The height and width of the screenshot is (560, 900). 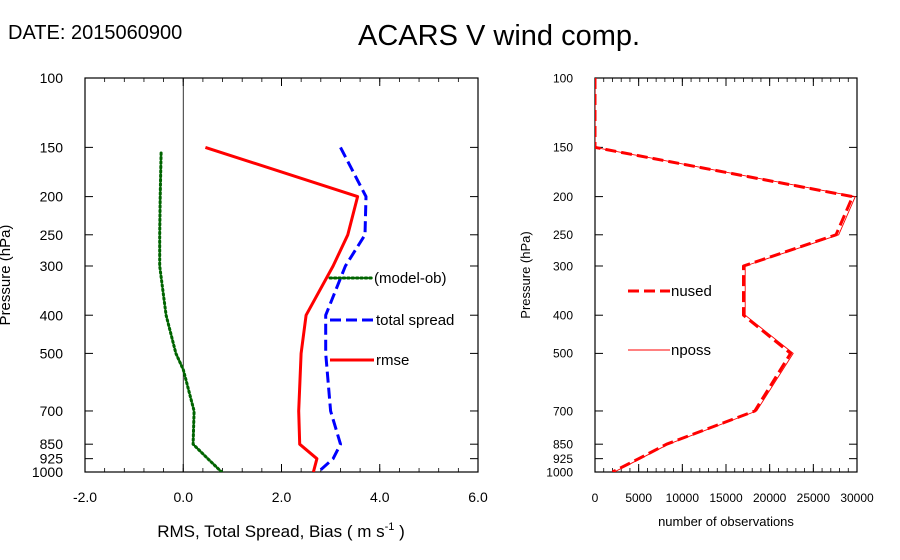 I want to click on left-y-tick-label: 925, so click(x=52, y=459).